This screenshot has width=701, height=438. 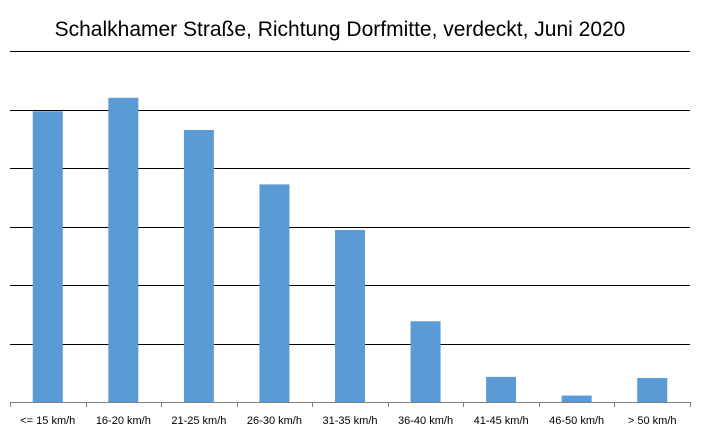 What do you see at coordinates (576, 421) in the screenshot?
I see `x-tick-label: 46-50 km/h` at bounding box center [576, 421].